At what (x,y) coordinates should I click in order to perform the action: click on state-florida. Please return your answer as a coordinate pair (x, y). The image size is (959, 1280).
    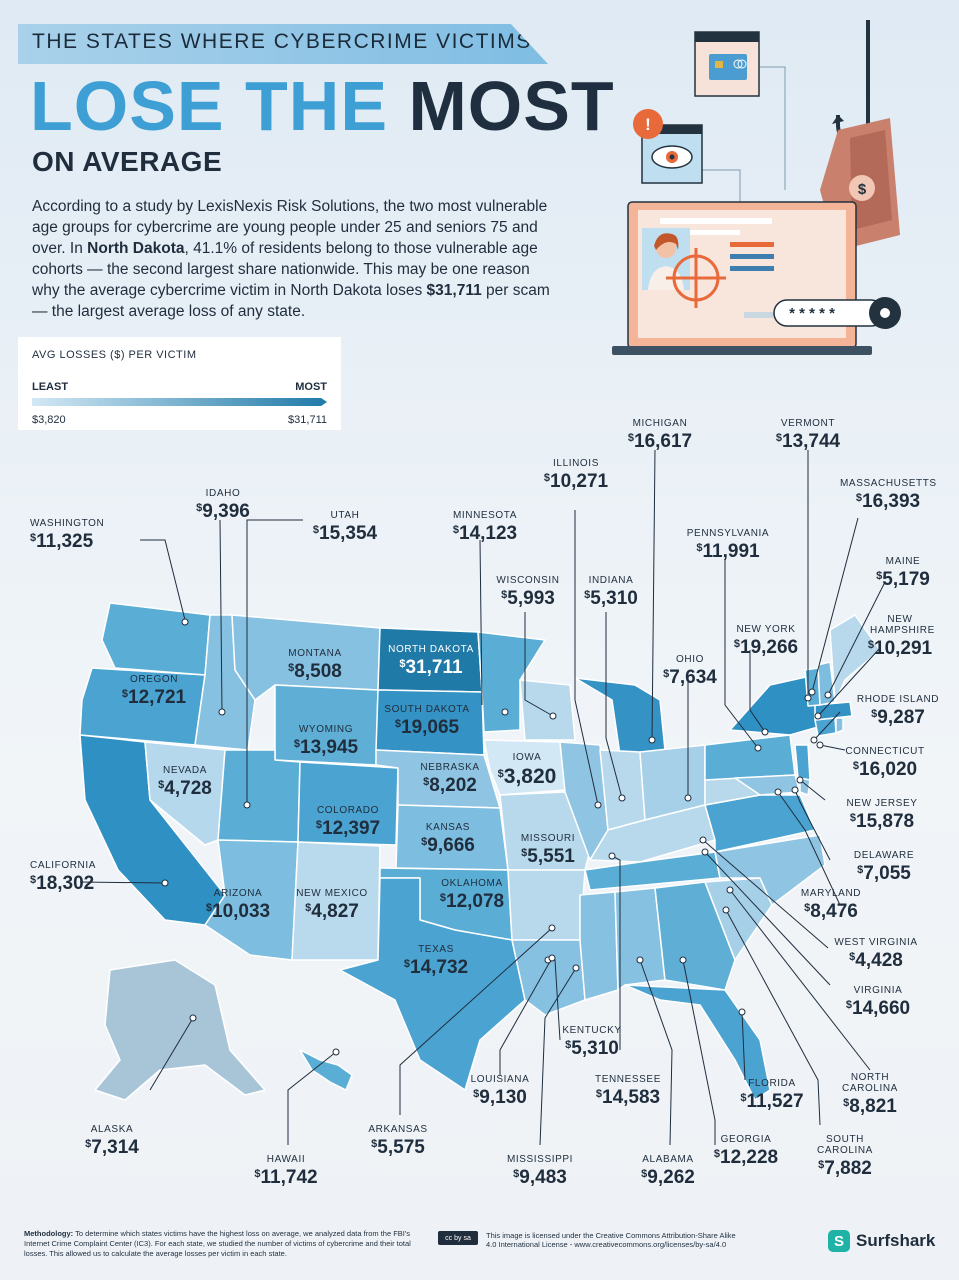
    Looking at the image, I should click on (697, 1042).